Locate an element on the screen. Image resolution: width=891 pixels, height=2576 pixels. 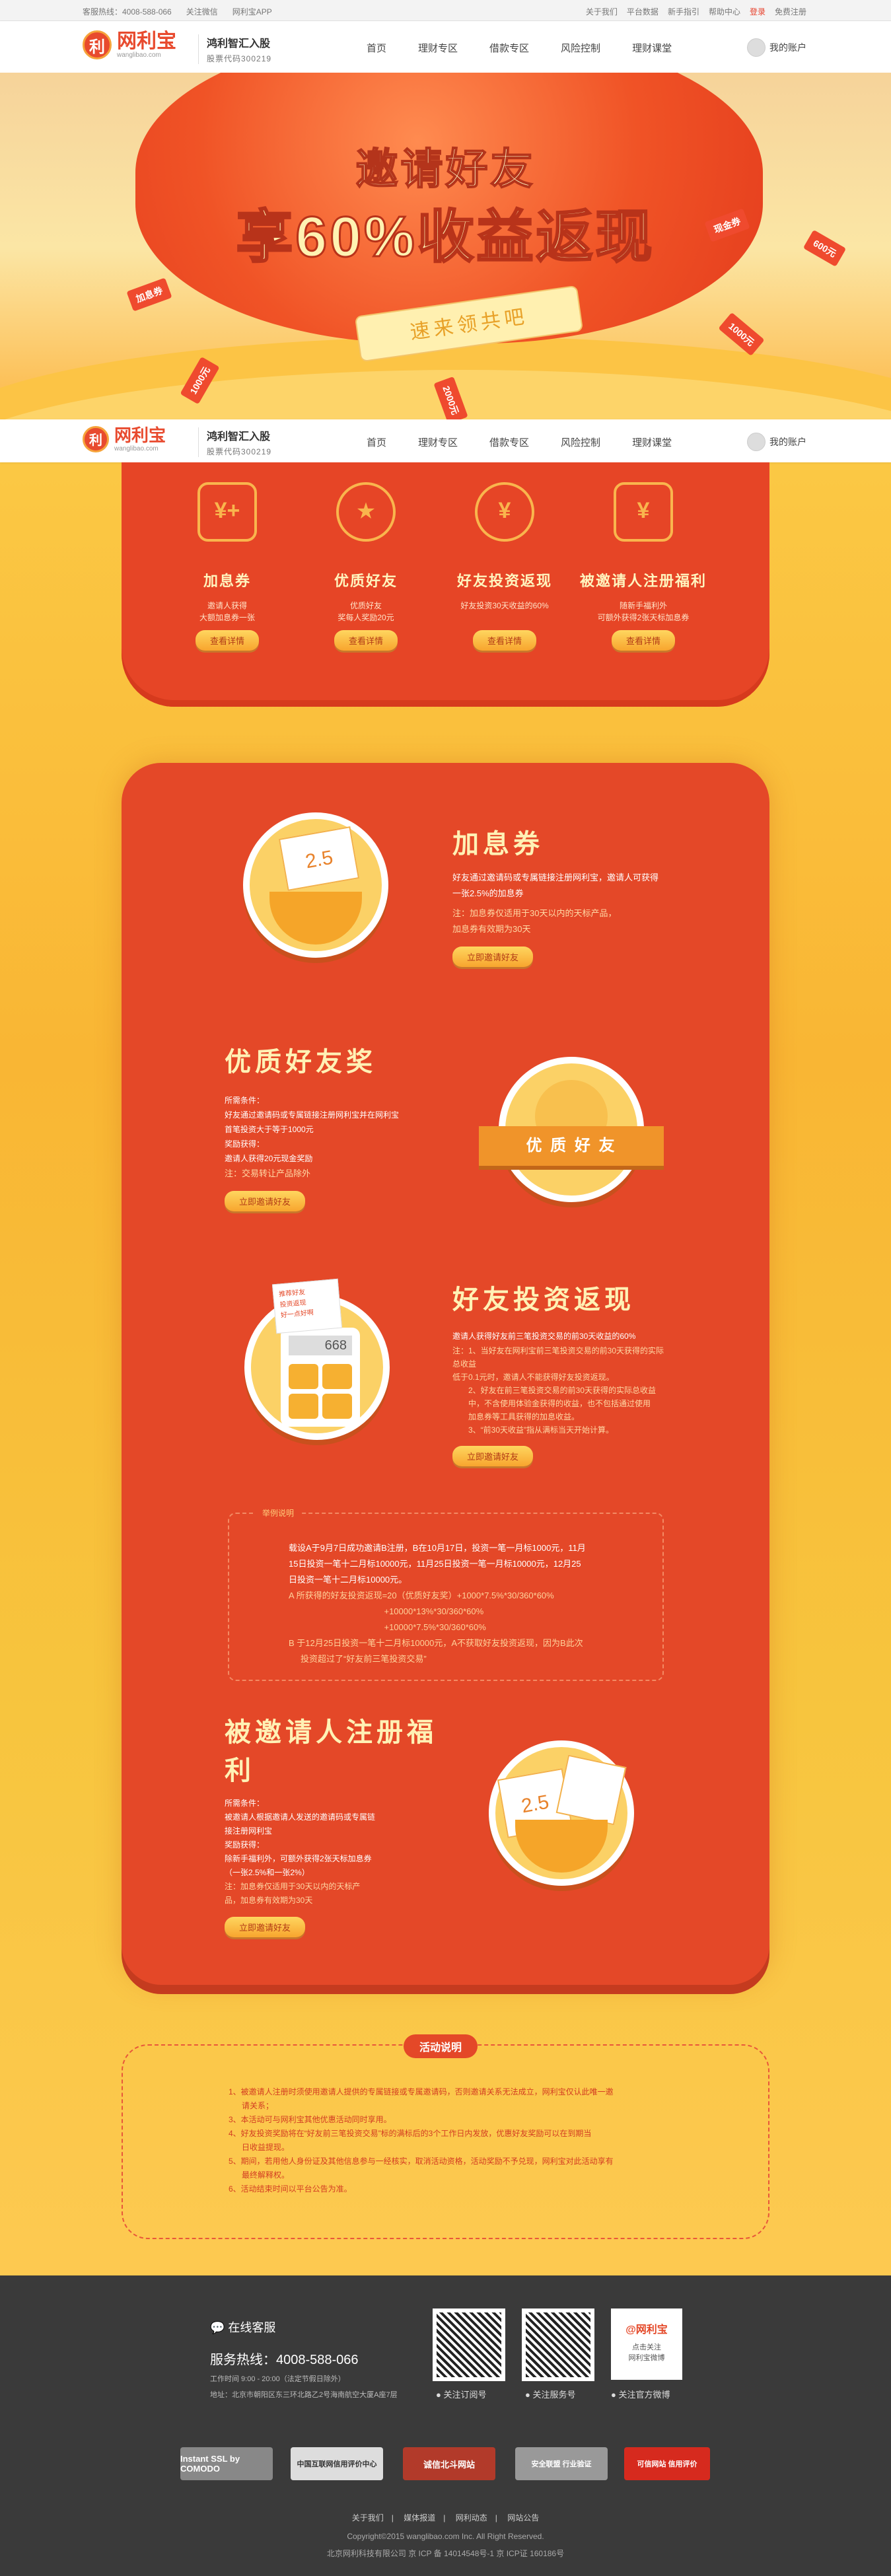
top-link-about: 关于我们 is located at coordinates (601, 12).